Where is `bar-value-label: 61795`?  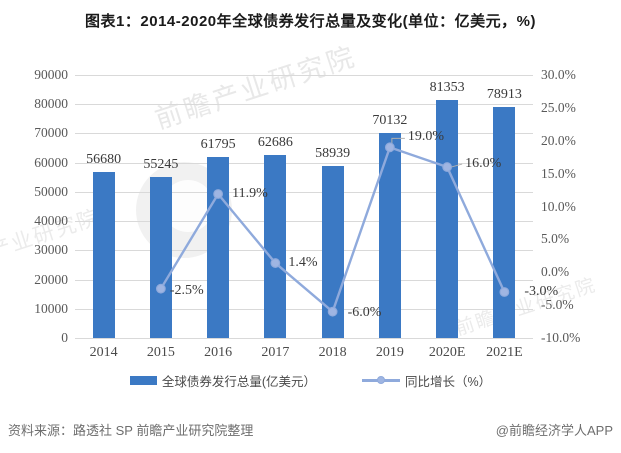 bar-value-label: 61795 is located at coordinates (218, 145).